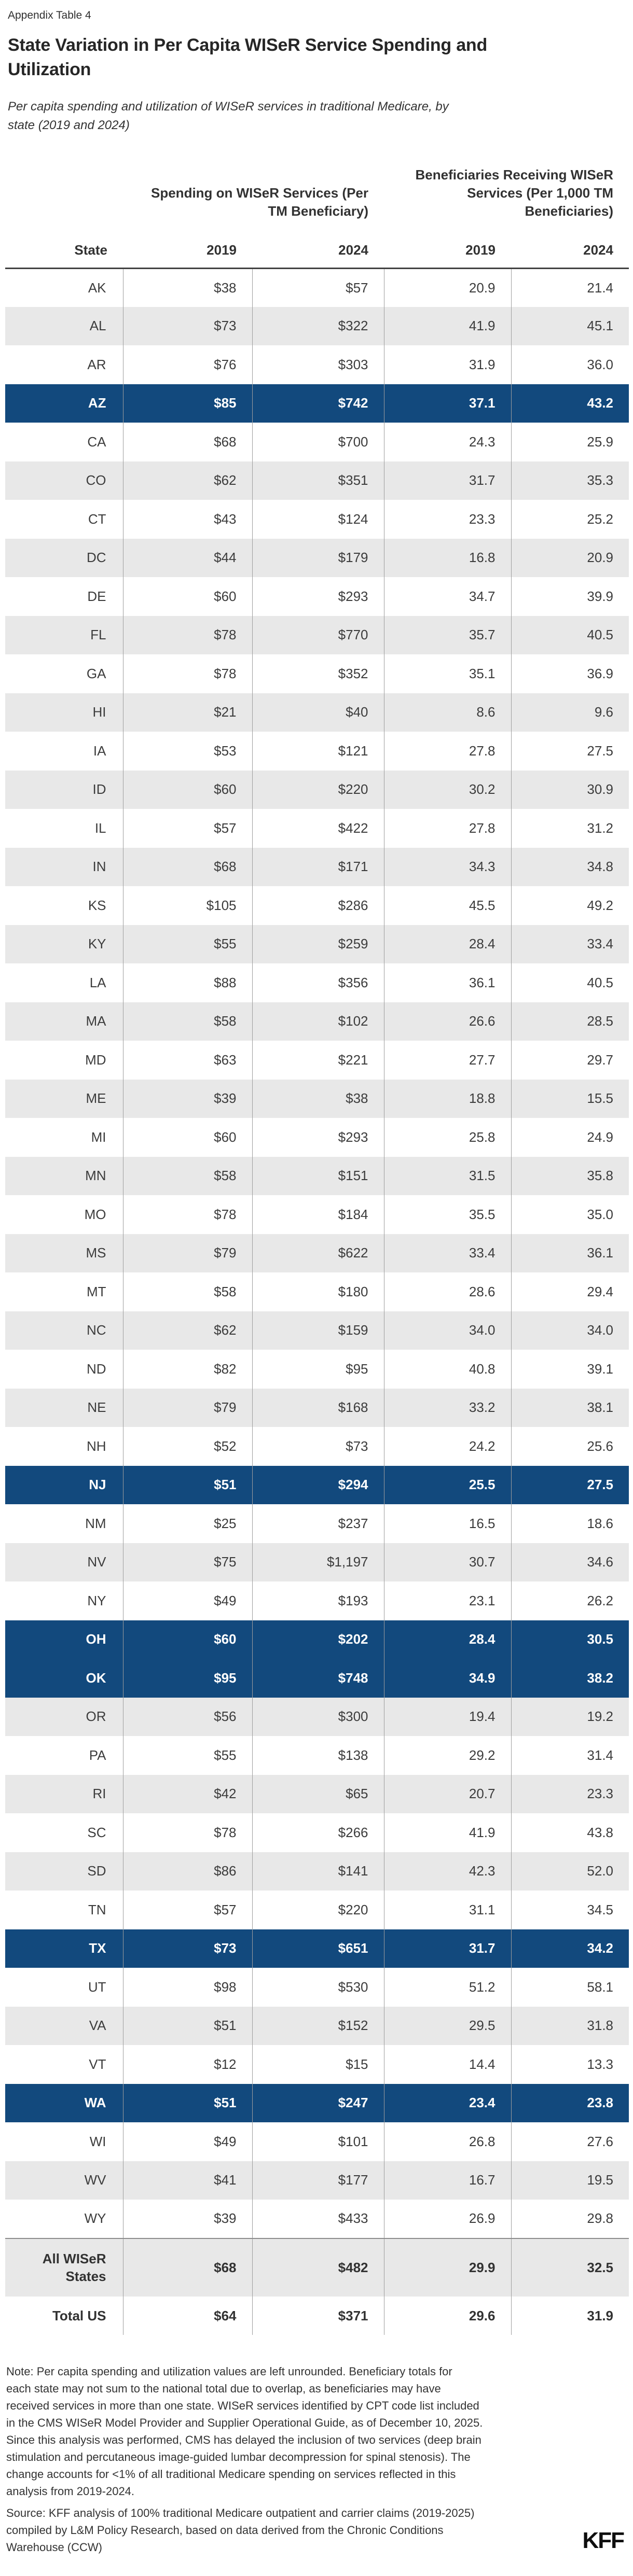  What do you see at coordinates (64, 1369) in the screenshot?
I see `cell-state: ND` at bounding box center [64, 1369].